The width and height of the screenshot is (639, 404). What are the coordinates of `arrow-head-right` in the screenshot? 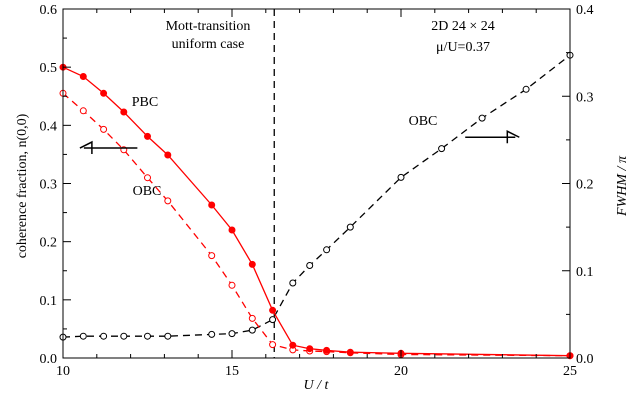 It's located at (513, 137).